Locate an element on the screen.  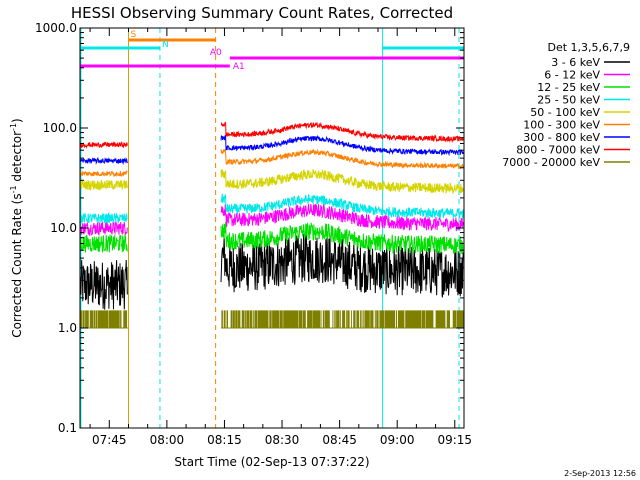
legend-entry-label: 25 - 50 keV is located at coordinates (568, 100).